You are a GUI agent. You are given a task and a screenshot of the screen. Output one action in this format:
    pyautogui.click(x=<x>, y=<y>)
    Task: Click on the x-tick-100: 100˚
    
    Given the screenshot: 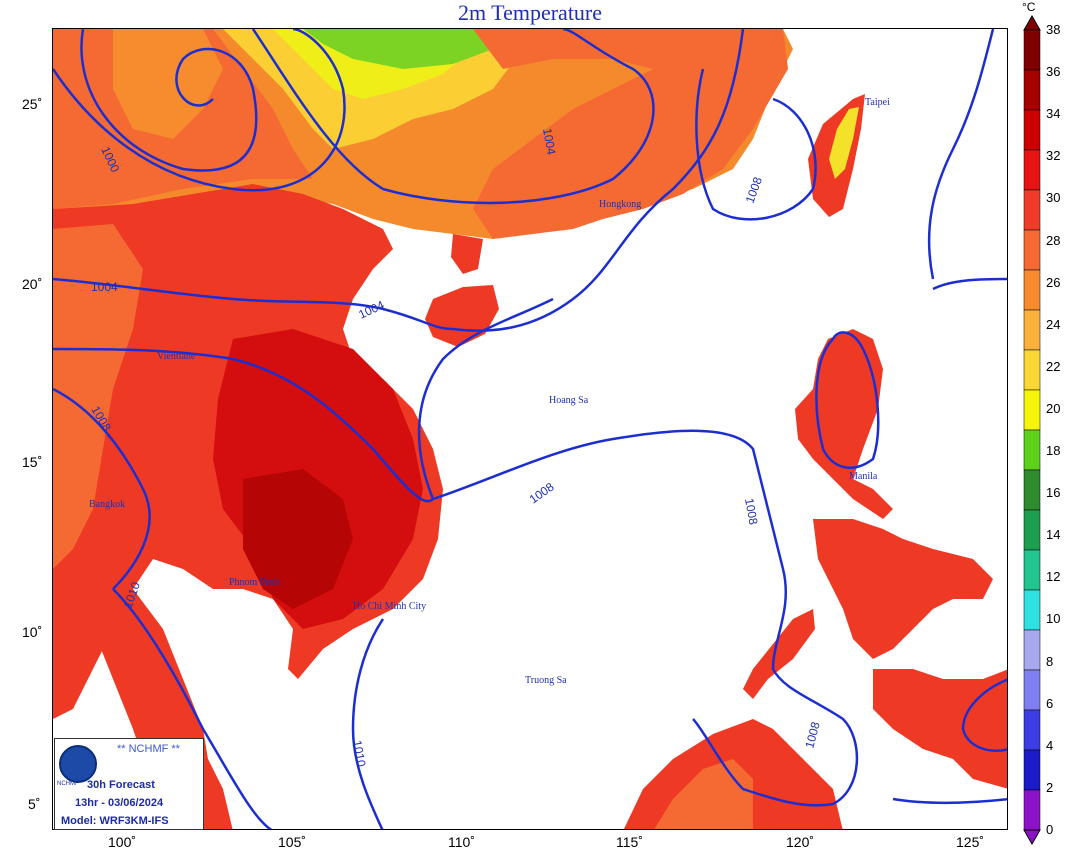 What is the action you would take?
    pyautogui.click(x=122, y=842)
    